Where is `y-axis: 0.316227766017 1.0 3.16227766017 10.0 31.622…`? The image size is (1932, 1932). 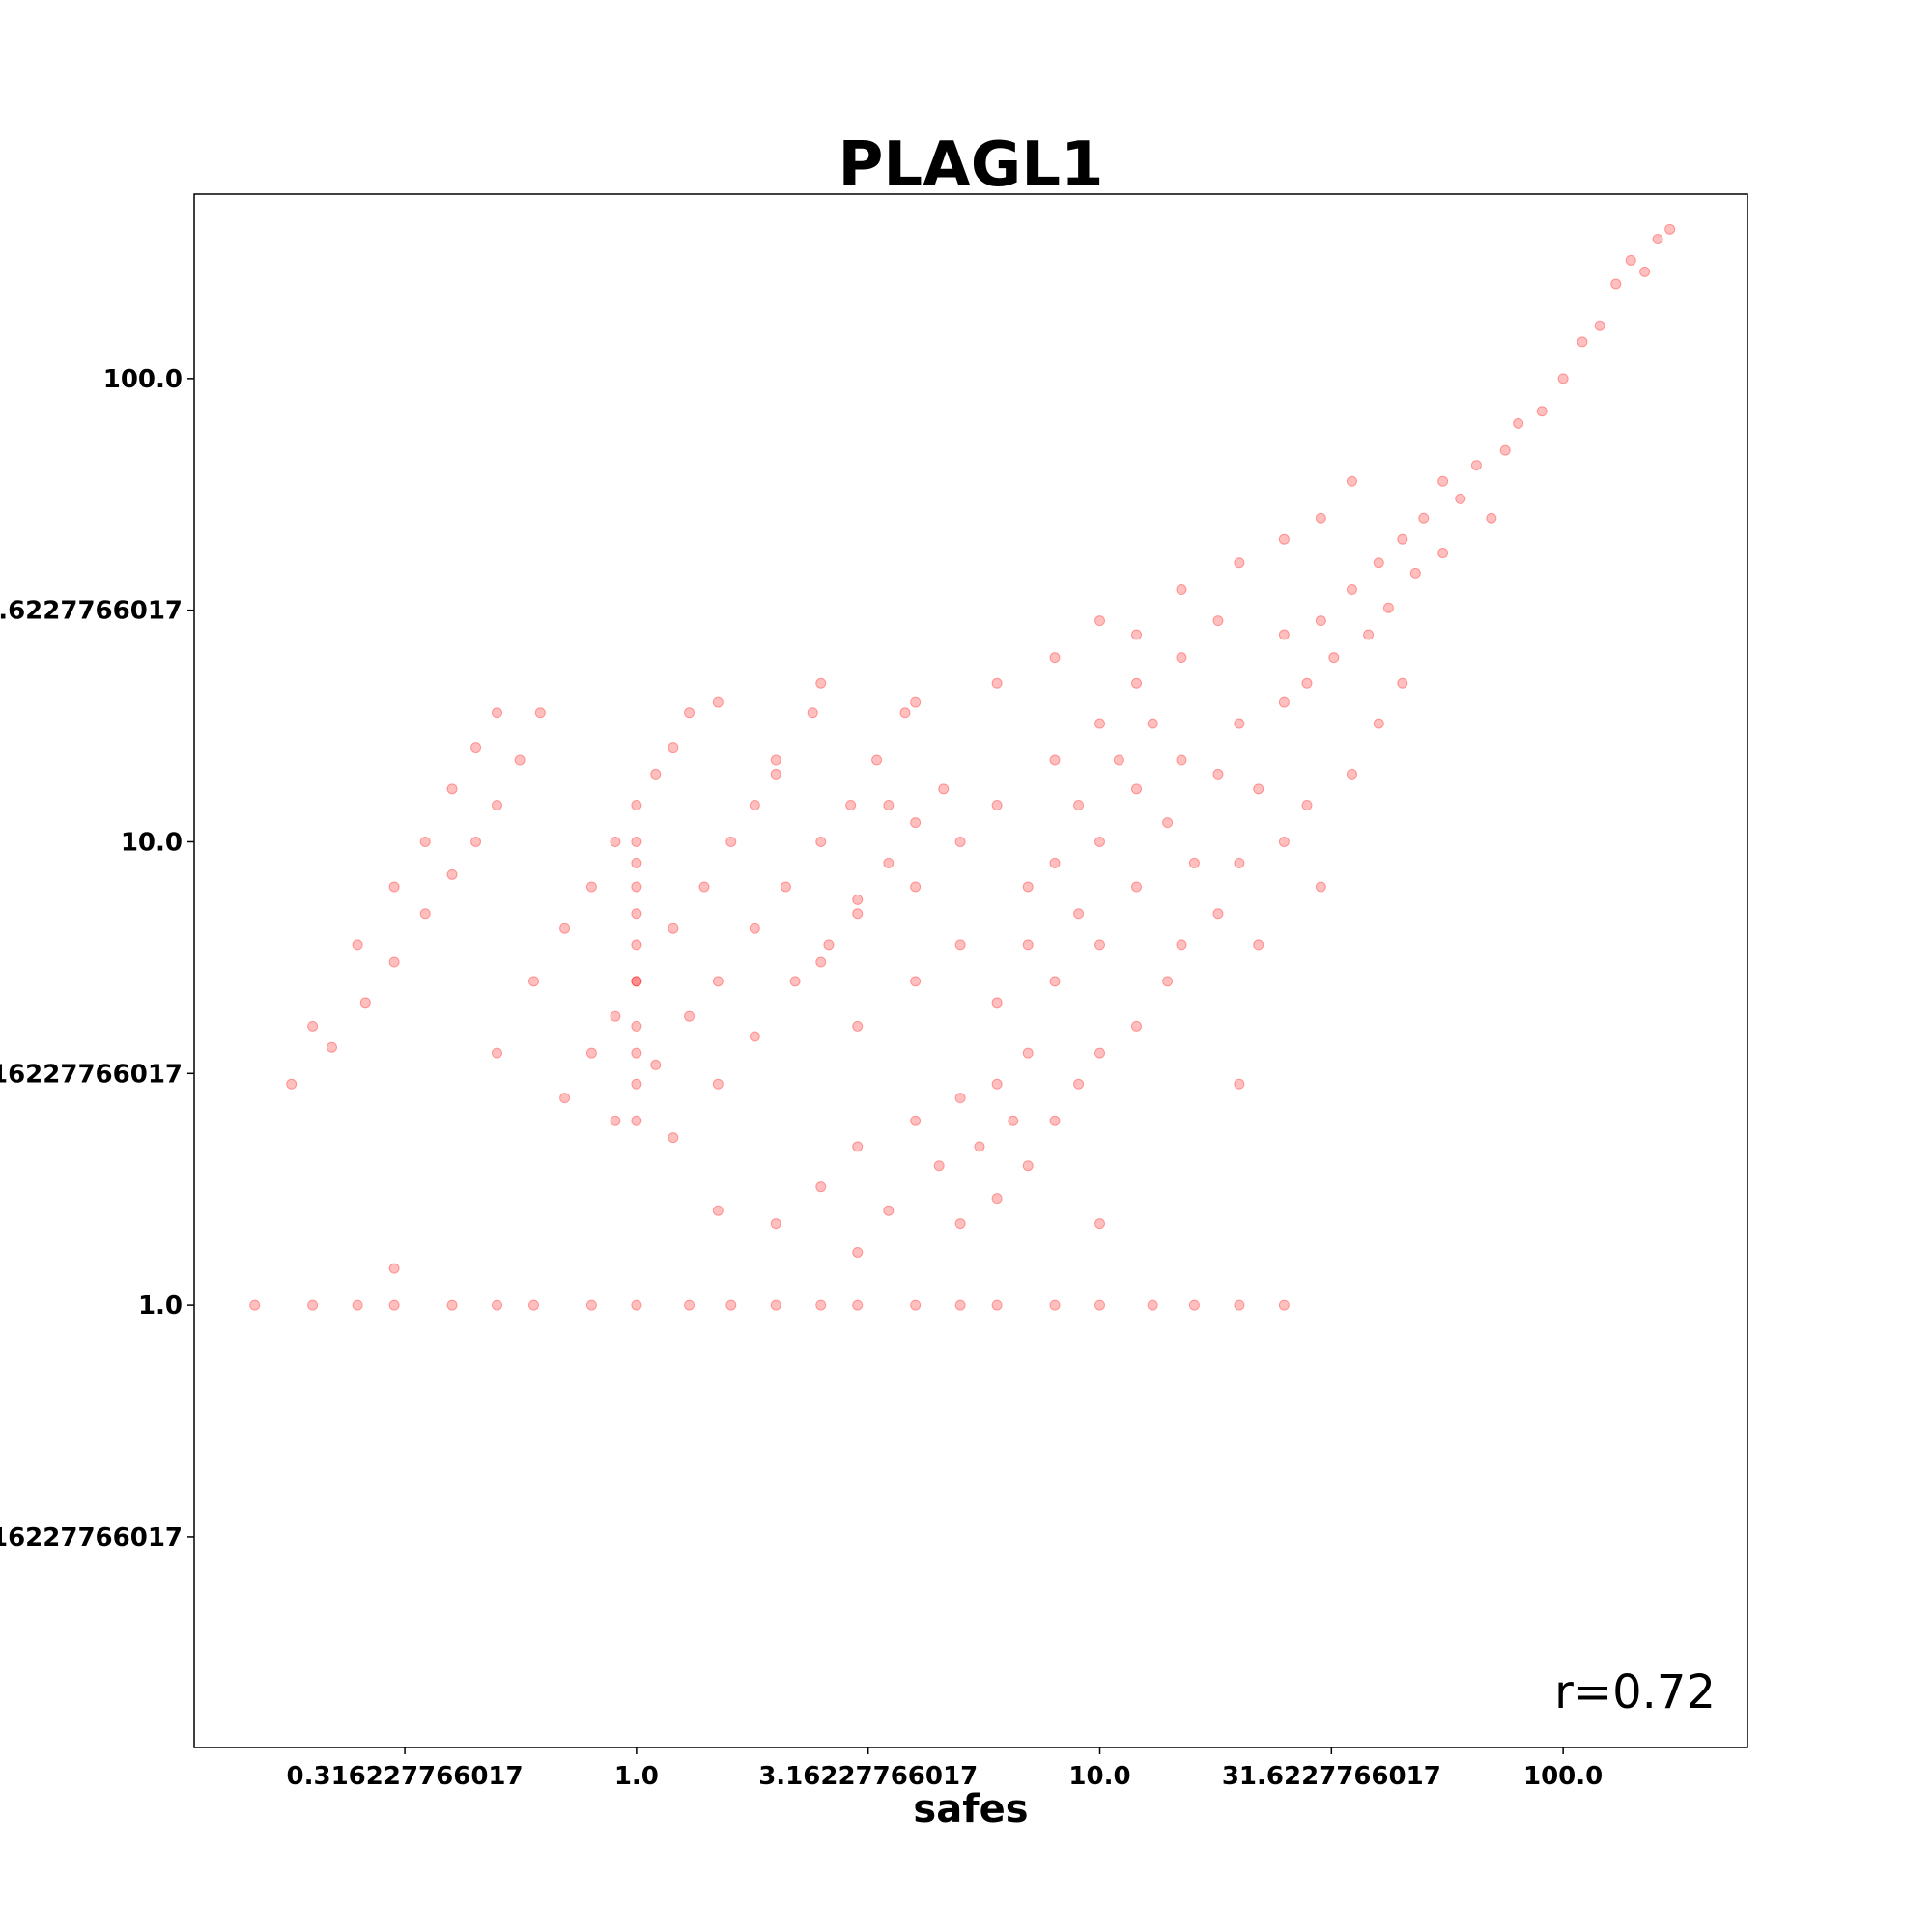
y-axis: 0.316227766017 1.0 3.16227766017 10.0 31.622… is located at coordinates (97, 958).